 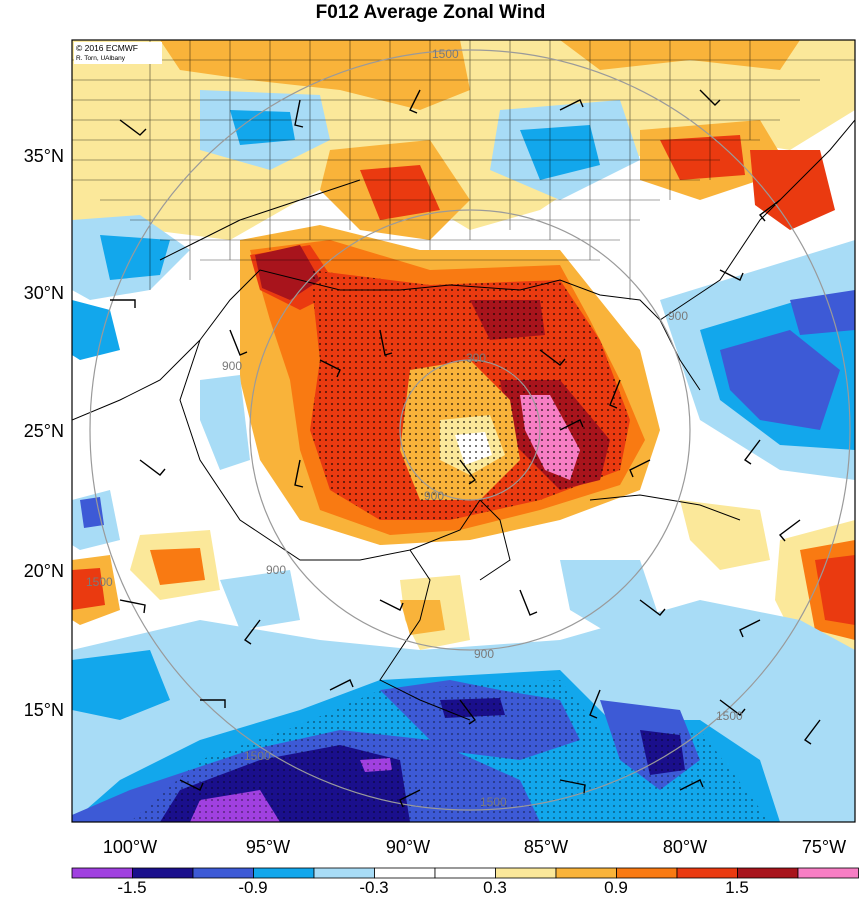 What do you see at coordinates (252, 887) in the screenshot?
I see `colorbar-label: -0.9` at bounding box center [252, 887].